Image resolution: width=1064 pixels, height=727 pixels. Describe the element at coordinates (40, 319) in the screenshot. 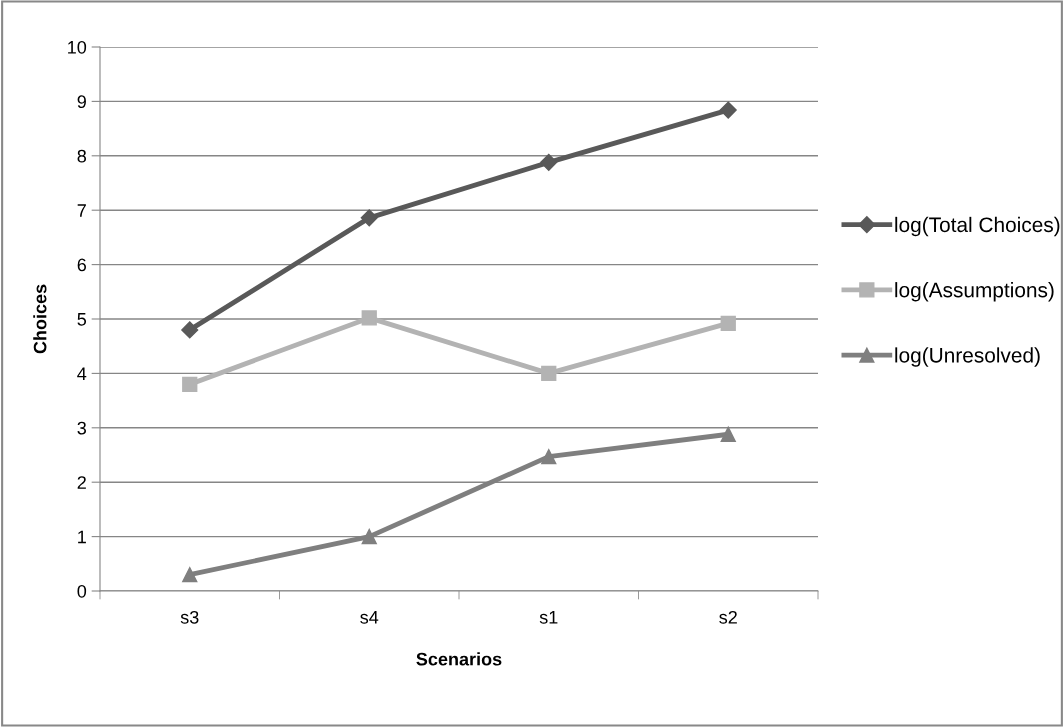

I see `y-axis-title: Choices` at that location.